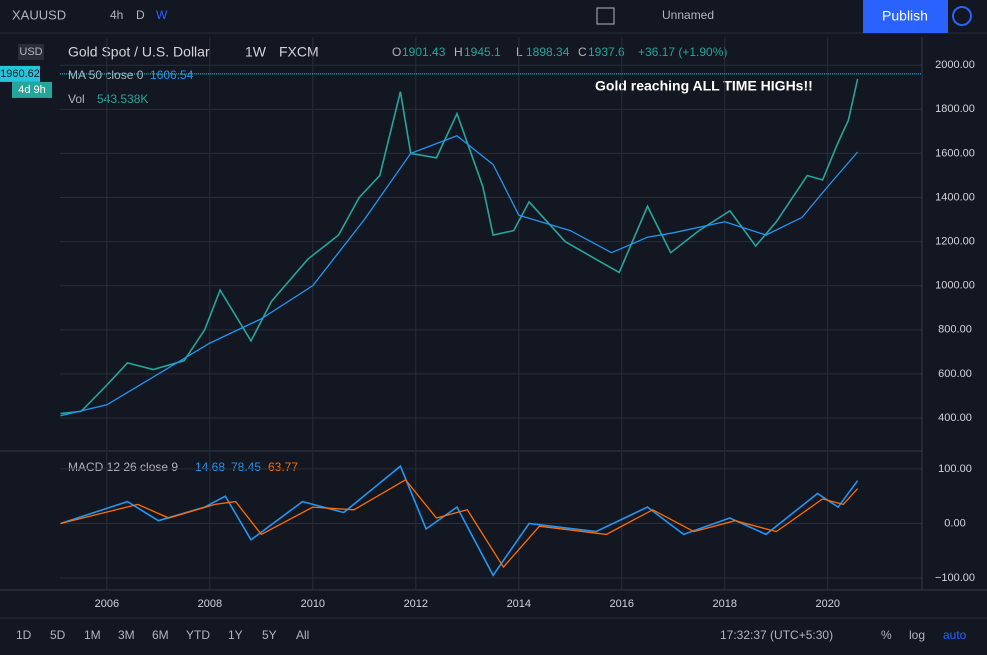  Describe the element at coordinates (162, 15) in the screenshot. I see `interval: W` at that location.